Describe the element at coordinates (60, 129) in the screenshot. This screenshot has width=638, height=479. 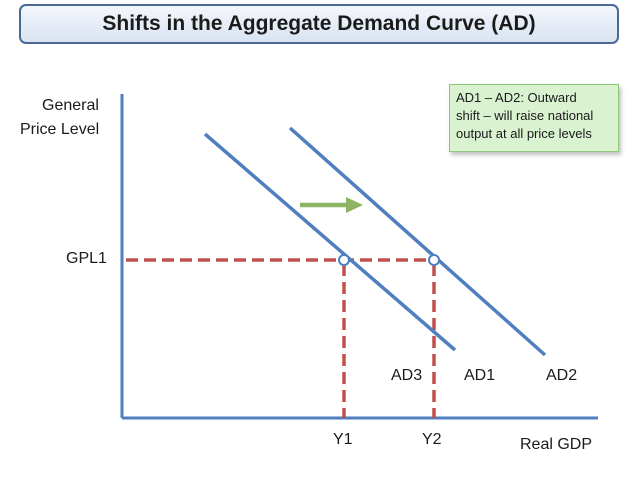
I see `y-axis-label-line2: Price Level` at that location.